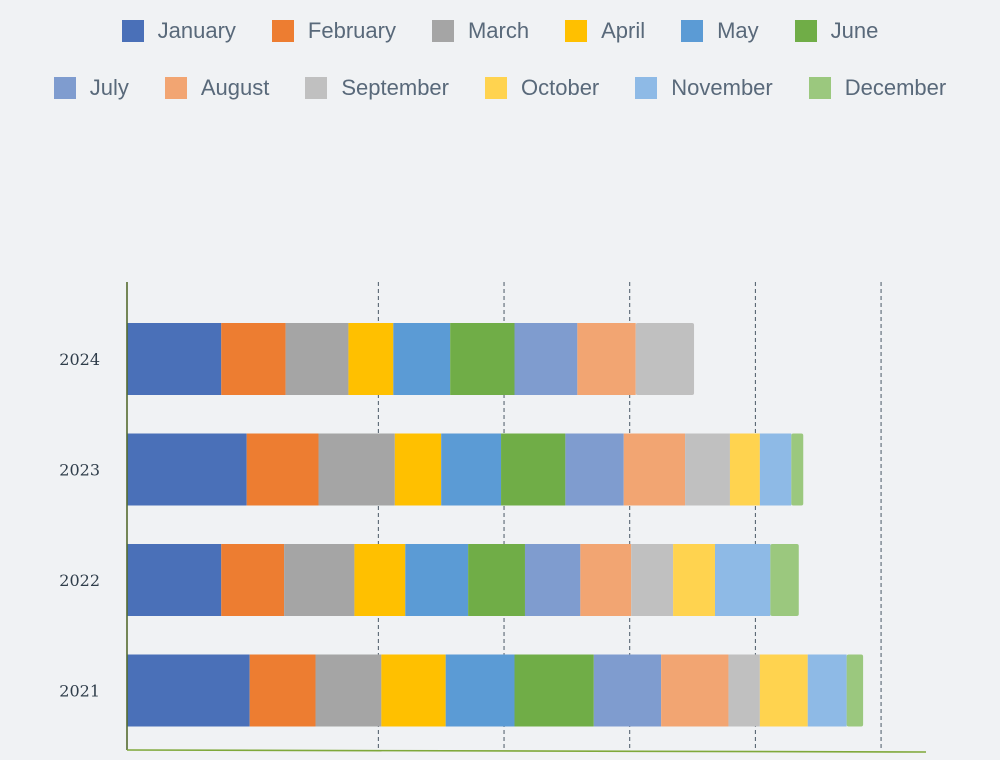 This screenshot has height=760, width=1000. I want to click on legend-item: July, so click(91, 88).